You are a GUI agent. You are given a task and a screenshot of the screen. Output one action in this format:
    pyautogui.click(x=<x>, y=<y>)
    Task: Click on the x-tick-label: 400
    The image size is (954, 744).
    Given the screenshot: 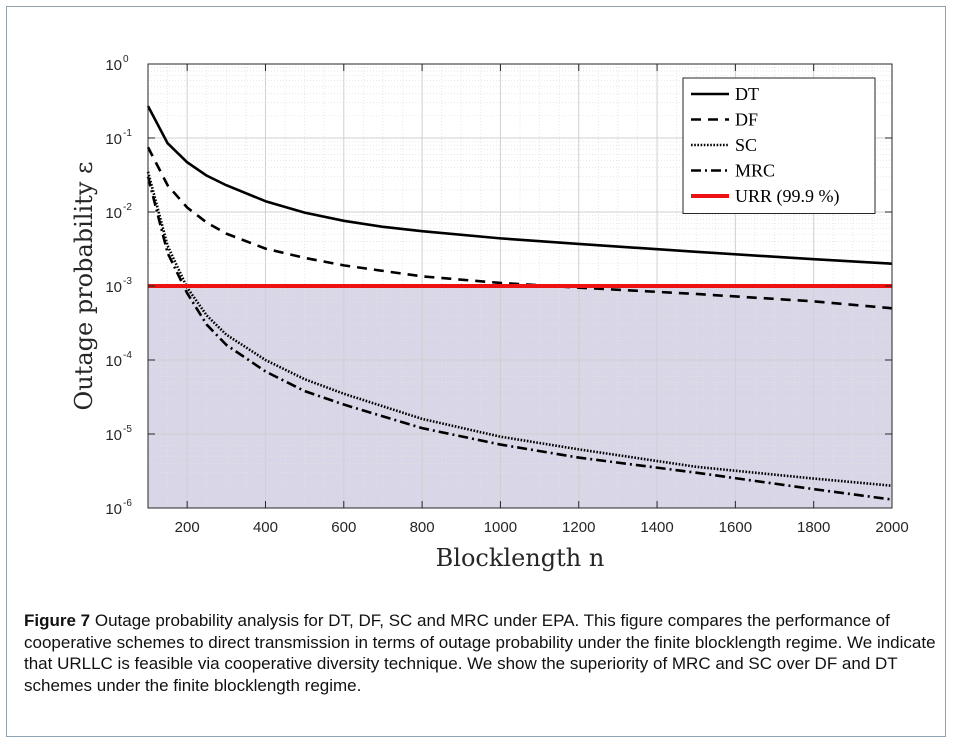 What is the action you would take?
    pyautogui.click(x=265, y=527)
    